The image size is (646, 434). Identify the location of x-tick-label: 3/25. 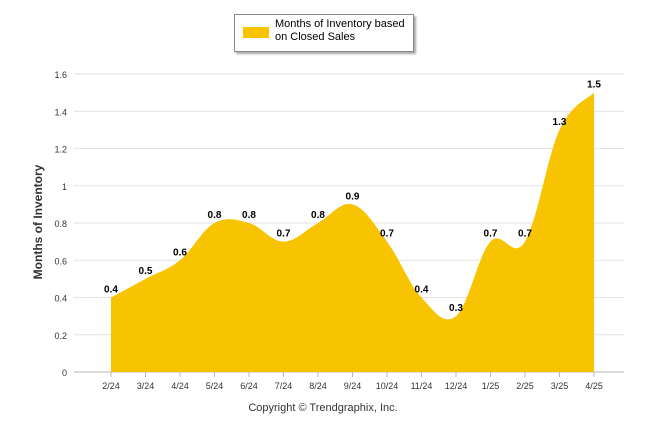
(560, 386).